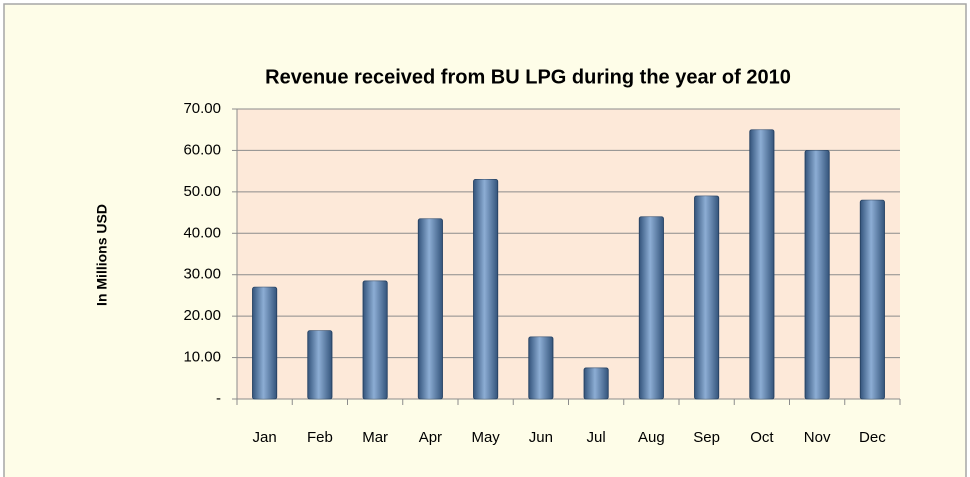  I want to click on y-tick-label: 20.00, so click(202, 315).